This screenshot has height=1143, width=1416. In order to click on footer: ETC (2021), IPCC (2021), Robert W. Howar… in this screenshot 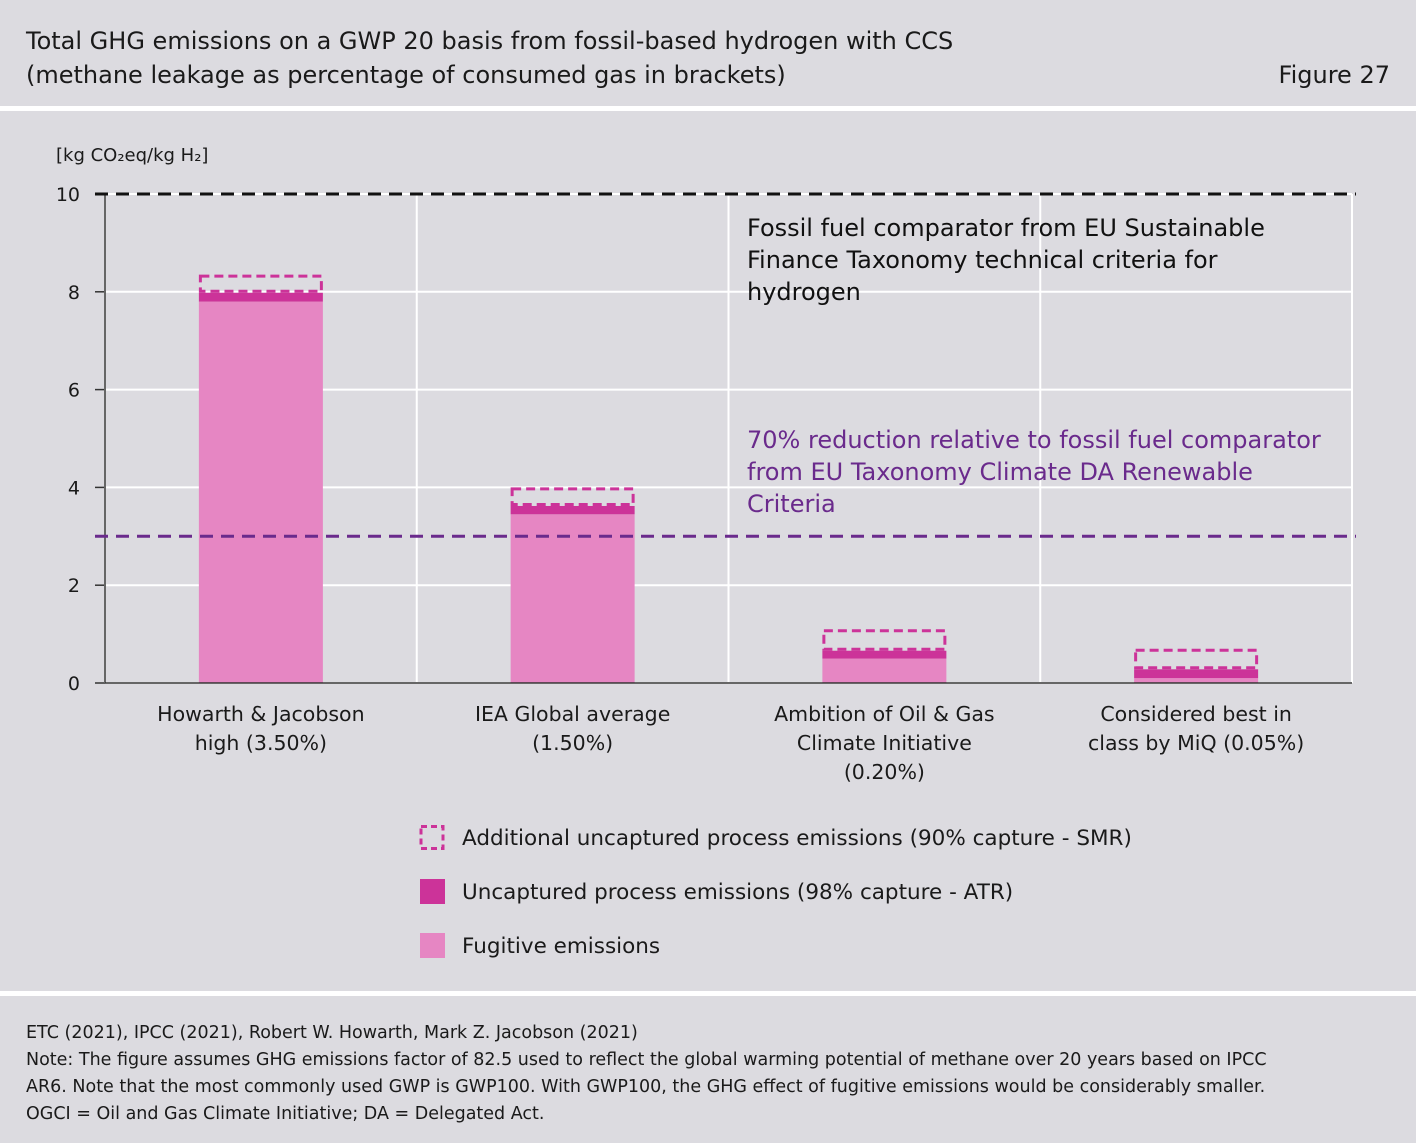, I will do `click(711, 1074)`.